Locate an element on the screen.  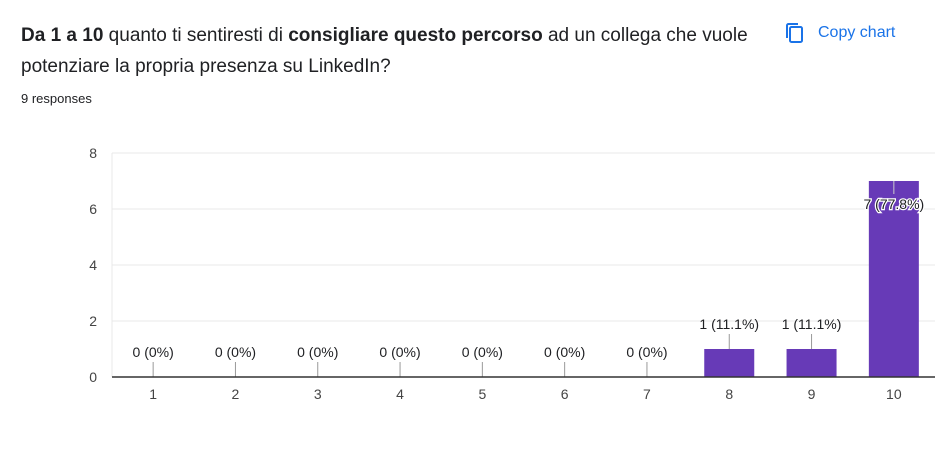
x-tick-label: 8 is located at coordinates (729, 394).